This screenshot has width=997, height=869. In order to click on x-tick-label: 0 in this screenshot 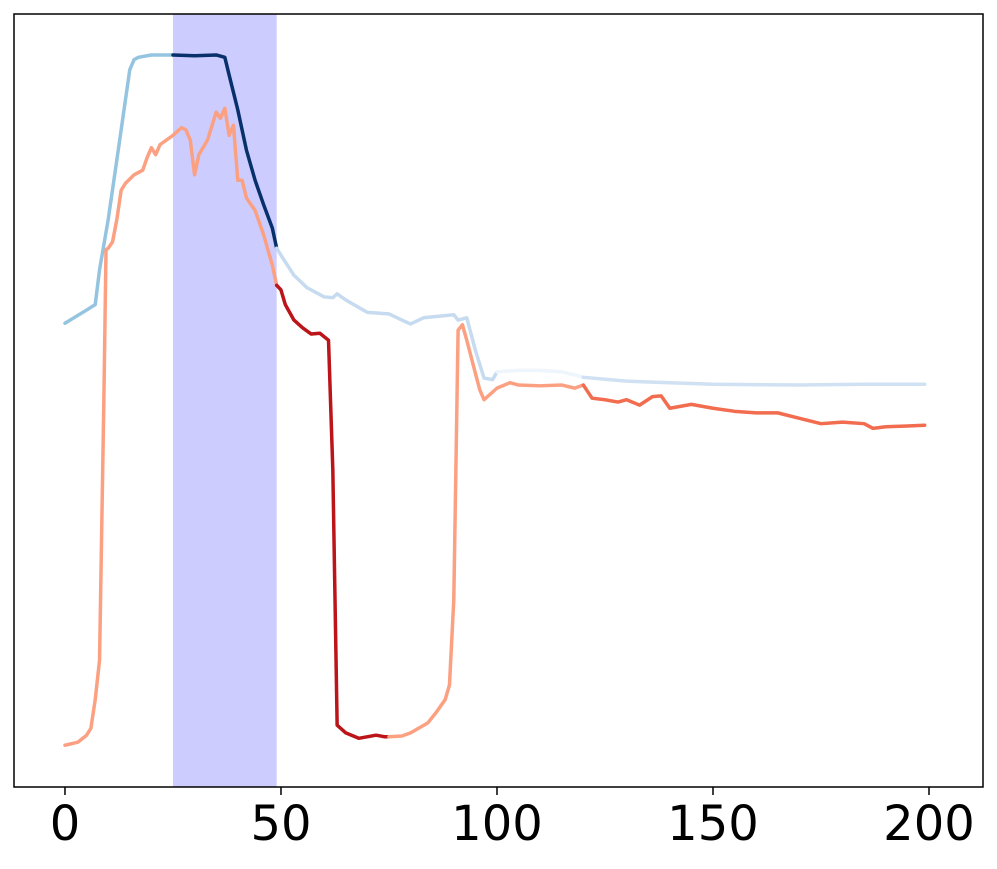, I will do `click(65, 824)`.